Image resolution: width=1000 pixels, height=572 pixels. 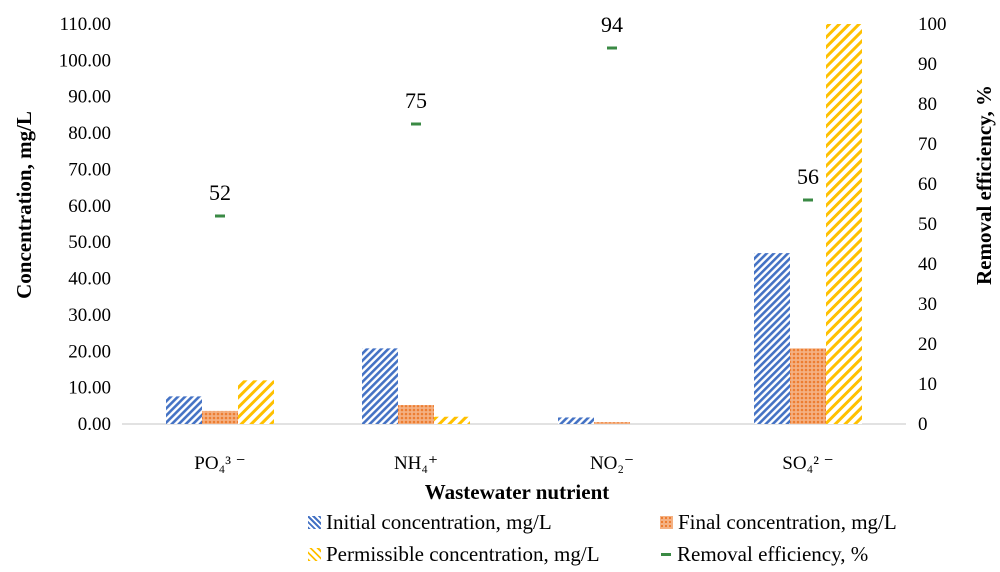 I want to click on y2-tick-label-9: 90, so click(x=927, y=64).